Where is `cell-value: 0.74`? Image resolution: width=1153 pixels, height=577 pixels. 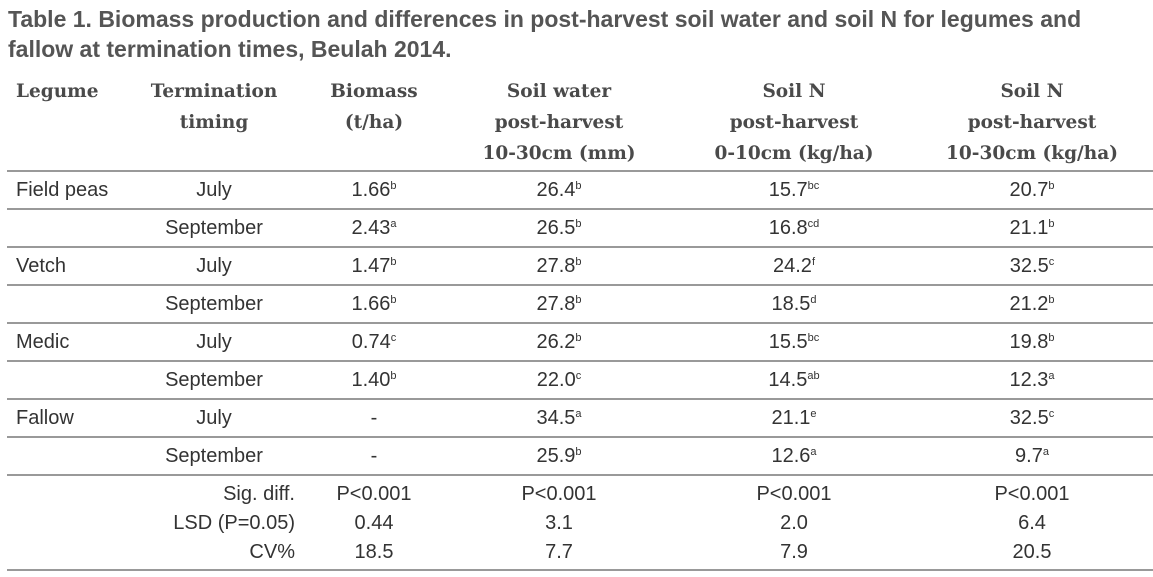 cell-value: 0.74 is located at coordinates (371, 342).